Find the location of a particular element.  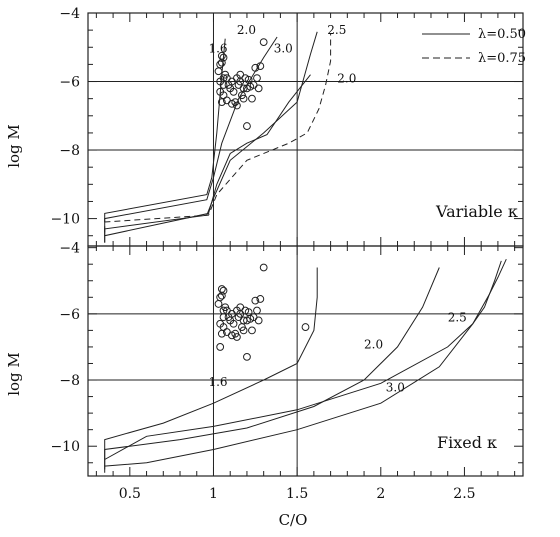

x-tick-label: 1.5 is located at coordinates (297, 494).